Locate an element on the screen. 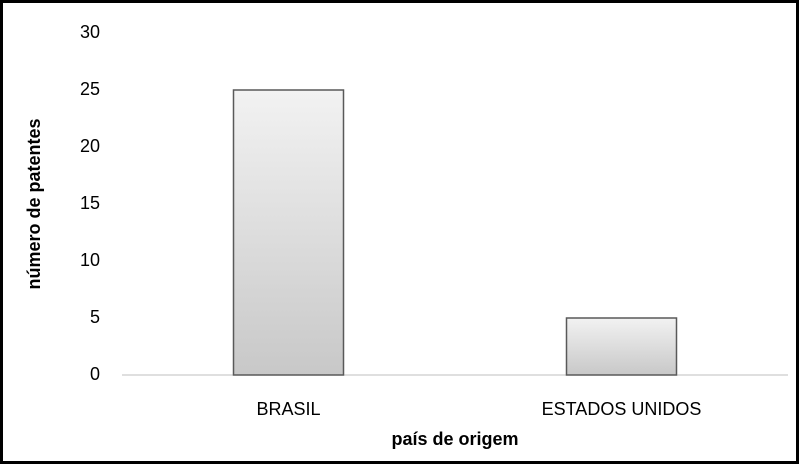 This screenshot has height=464, width=799. x-tick-label: BRASIL is located at coordinates (288, 409).